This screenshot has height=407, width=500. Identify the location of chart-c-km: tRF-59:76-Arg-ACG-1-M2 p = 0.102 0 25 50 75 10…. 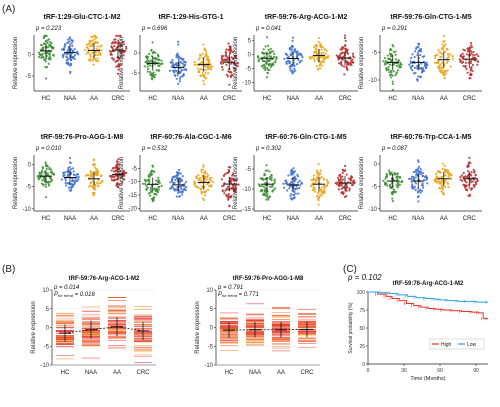
(417, 327).